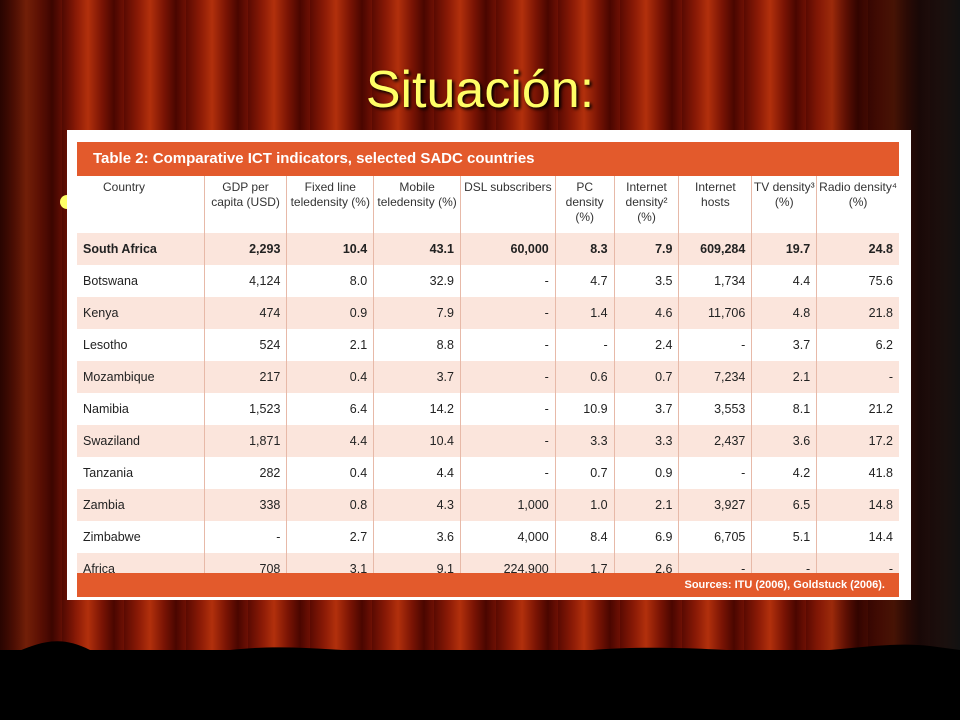 Image resolution: width=960 pixels, height=720 pixels. I want to click on value-cell: 19.7, so click(784, 249).